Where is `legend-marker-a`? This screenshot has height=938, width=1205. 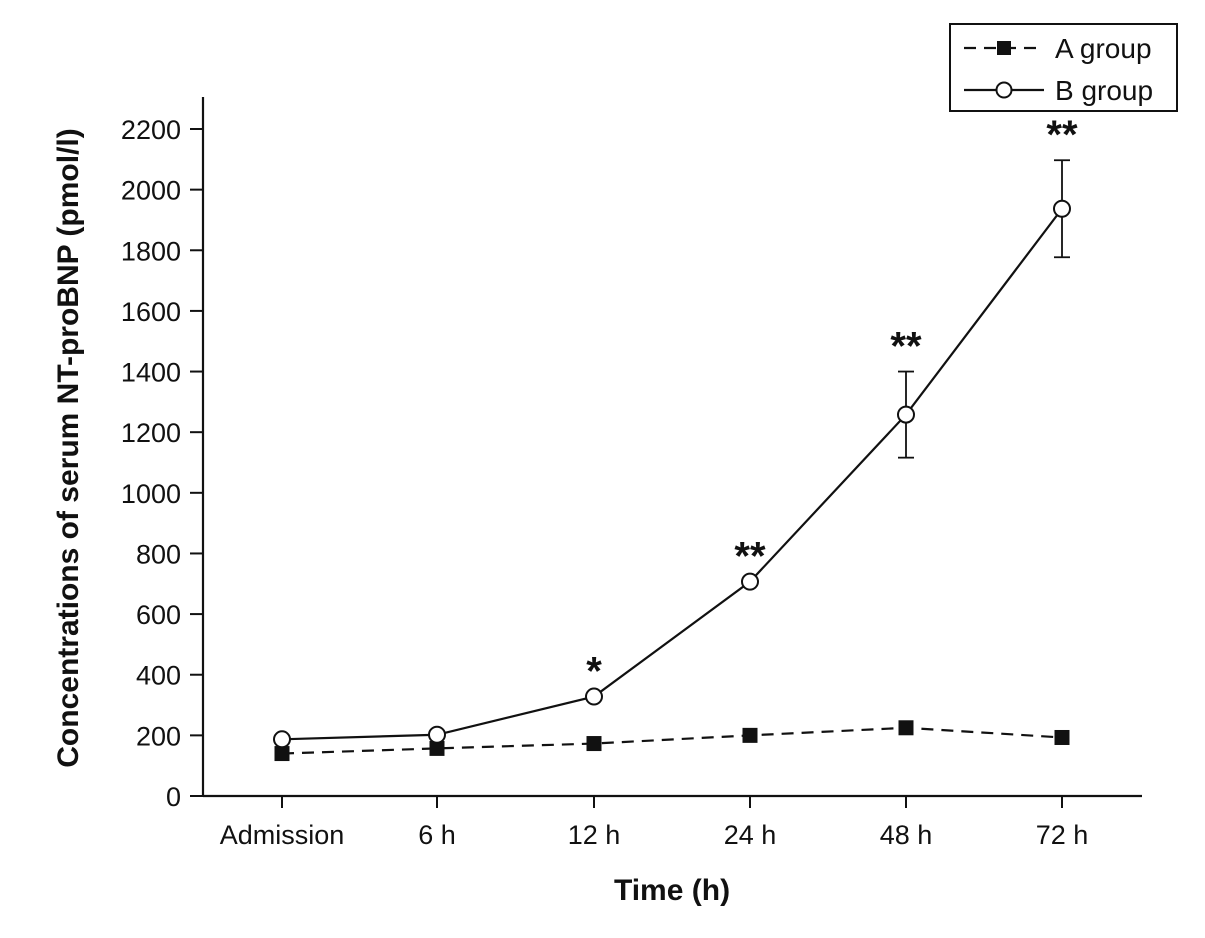
legend-marker-a is located at coordinates (1004, 48).